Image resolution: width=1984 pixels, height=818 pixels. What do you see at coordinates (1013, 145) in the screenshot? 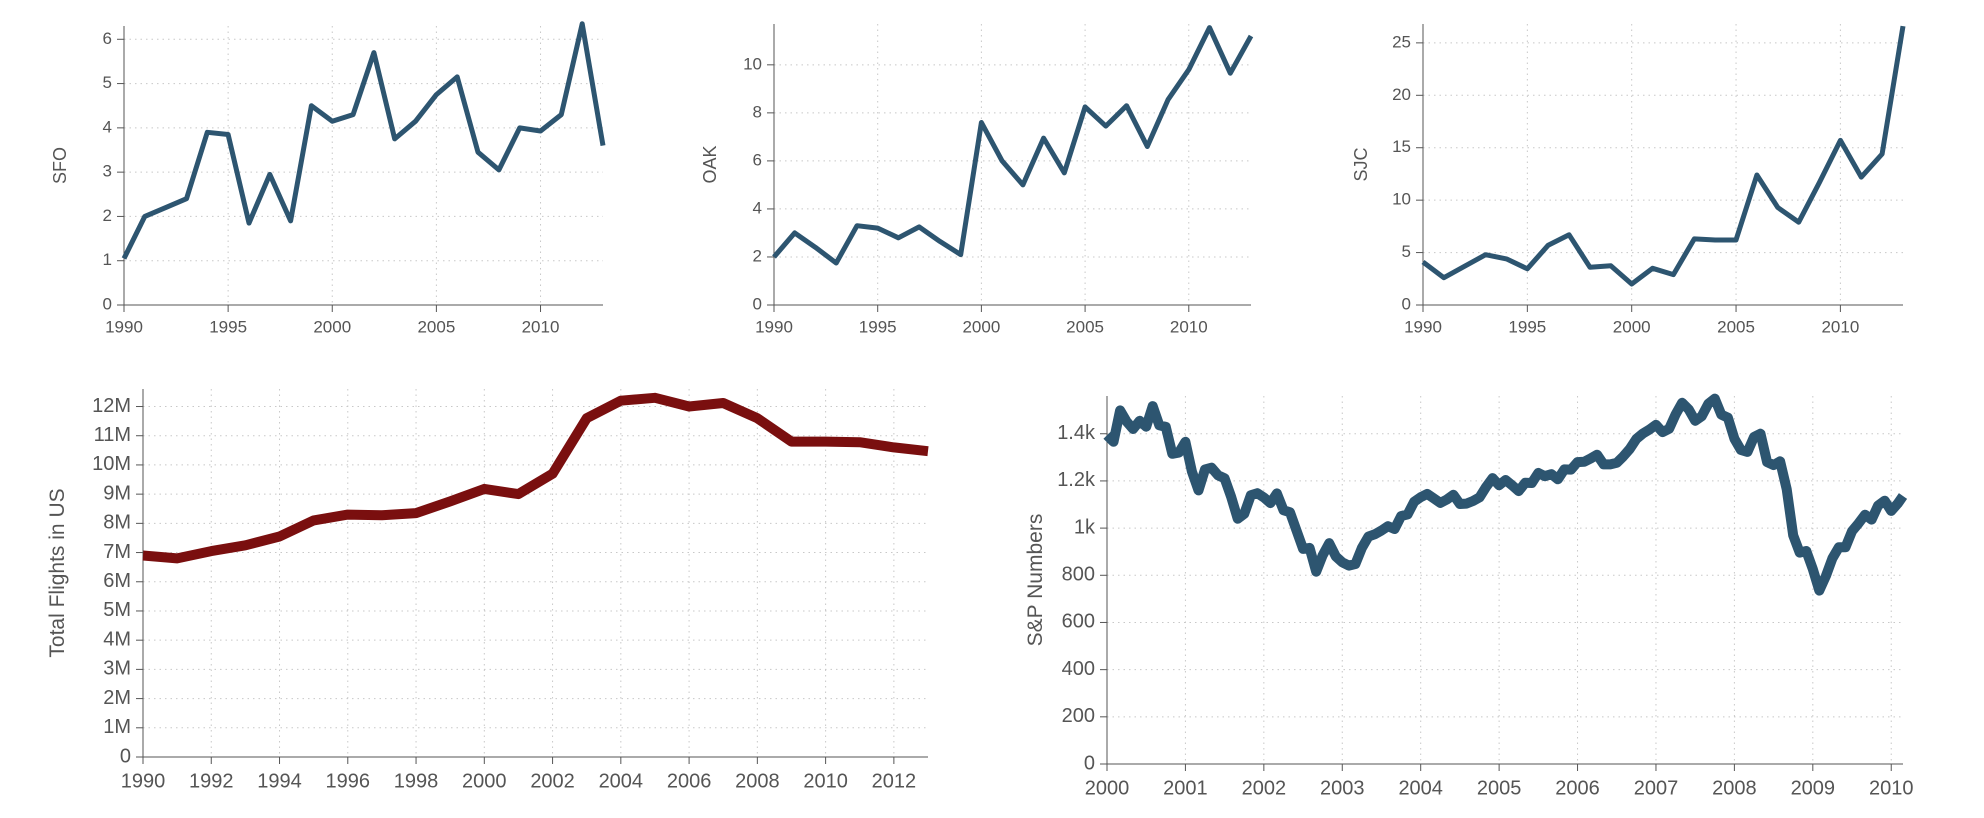
I see `oak-series-line` at bounding box center [1013, 145].